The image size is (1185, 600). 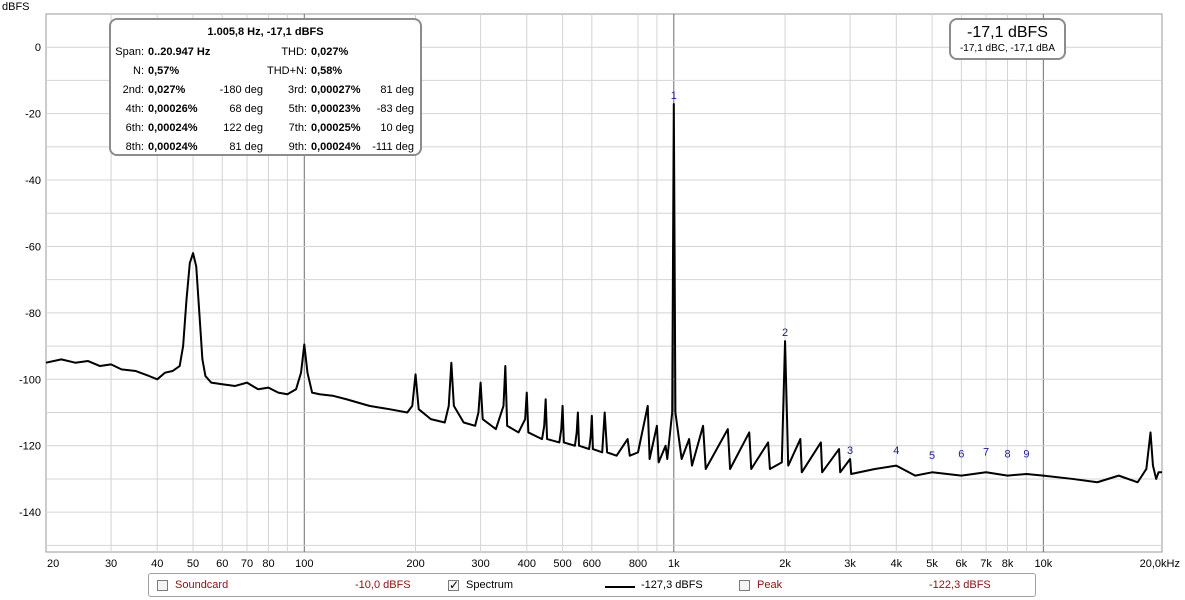 What do you see at coordinates (134, 109) in the screenshot?
I see `info-label: 4th:` at bounding box center [134, 109].